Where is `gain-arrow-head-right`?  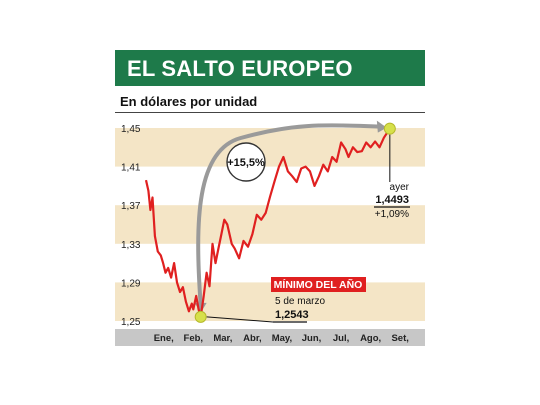
gain-arrow-head-right is located at coordinates (381, 126).